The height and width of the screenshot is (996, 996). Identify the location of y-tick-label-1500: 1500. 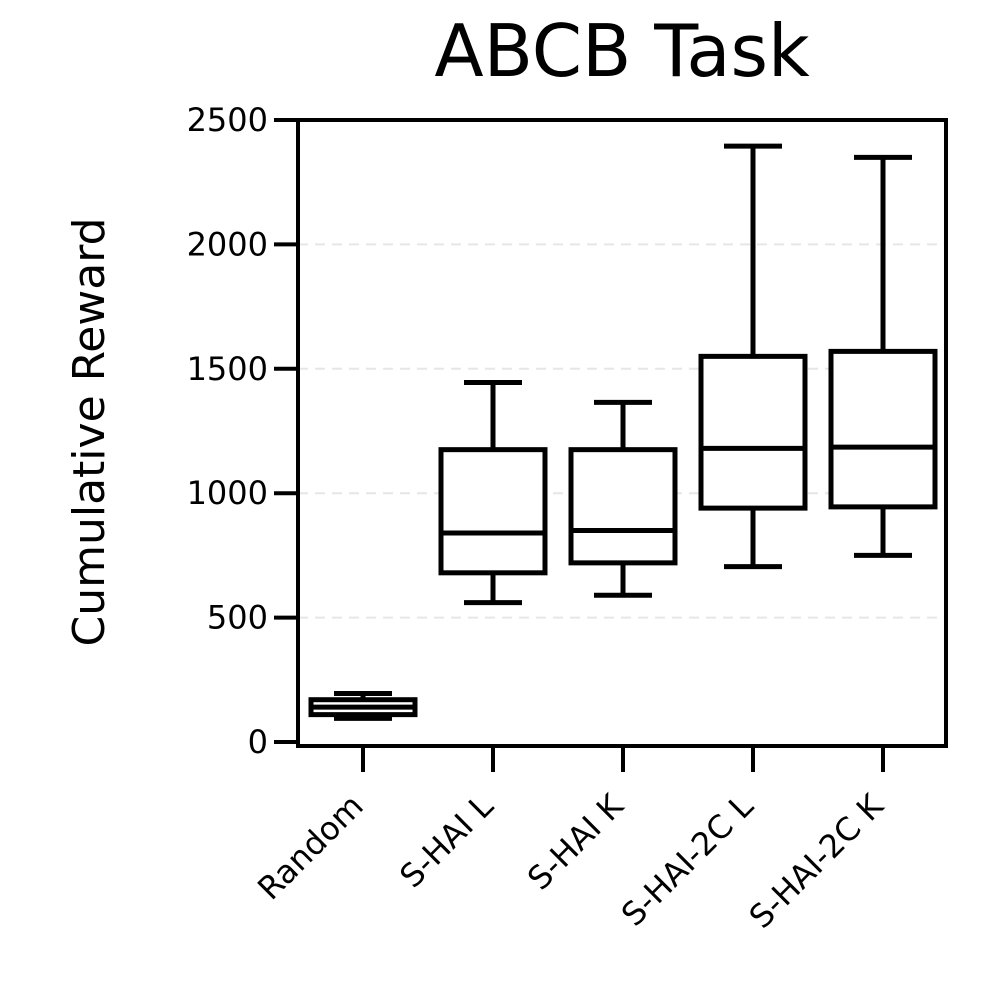
(227, 369).